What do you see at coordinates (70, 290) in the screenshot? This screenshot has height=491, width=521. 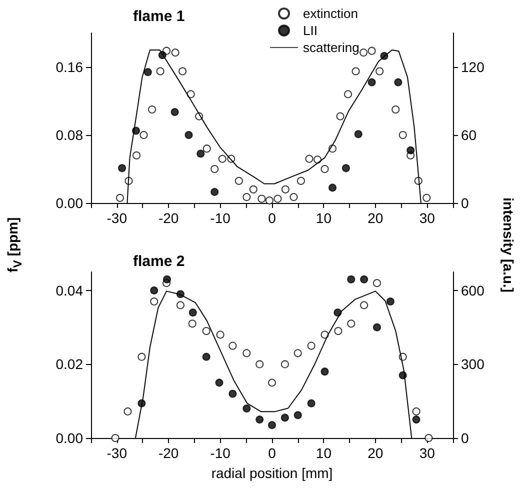 I see `y-tick-label: 0.04` at bounding box center [70, 290].